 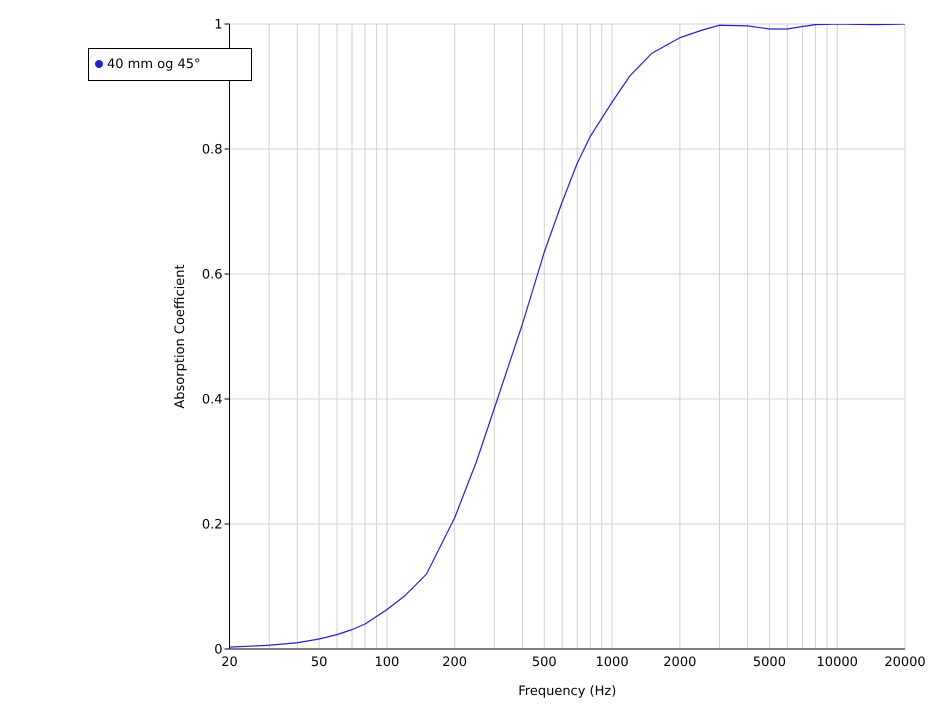 I want to click on x-tick-label: 200, so click(x=455, y=662).